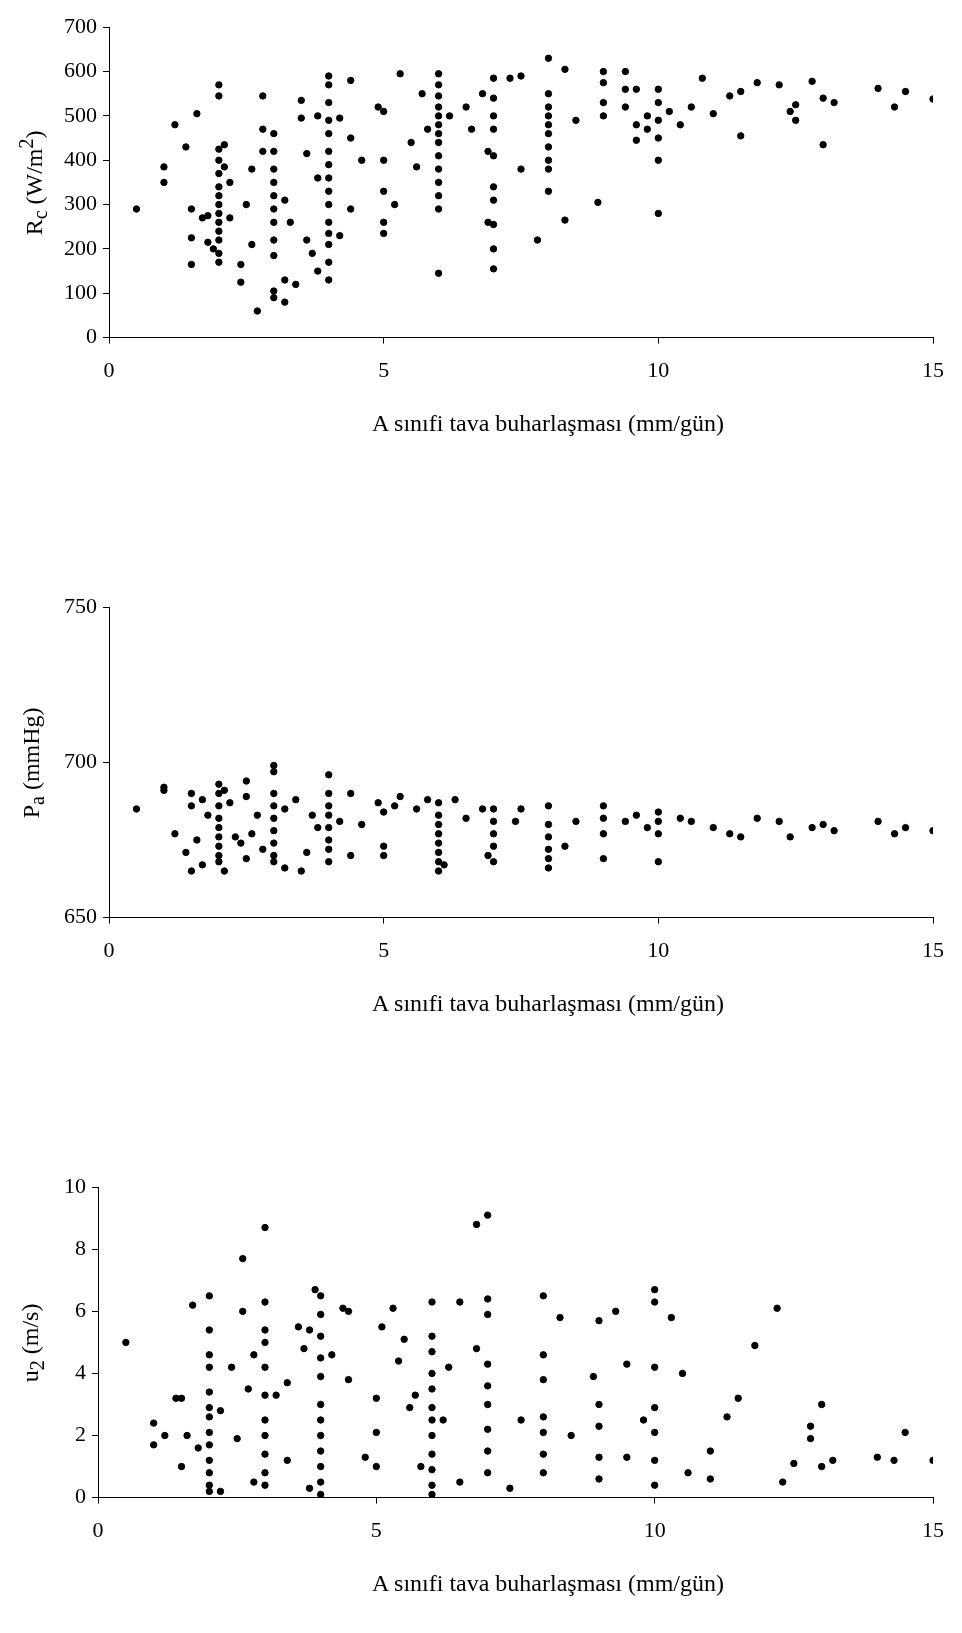 This screenshot has width=962, height=1633. Describe the element at coordinates (80, 203) in the screenshot. I see `y-tick-label: 300` at that location.